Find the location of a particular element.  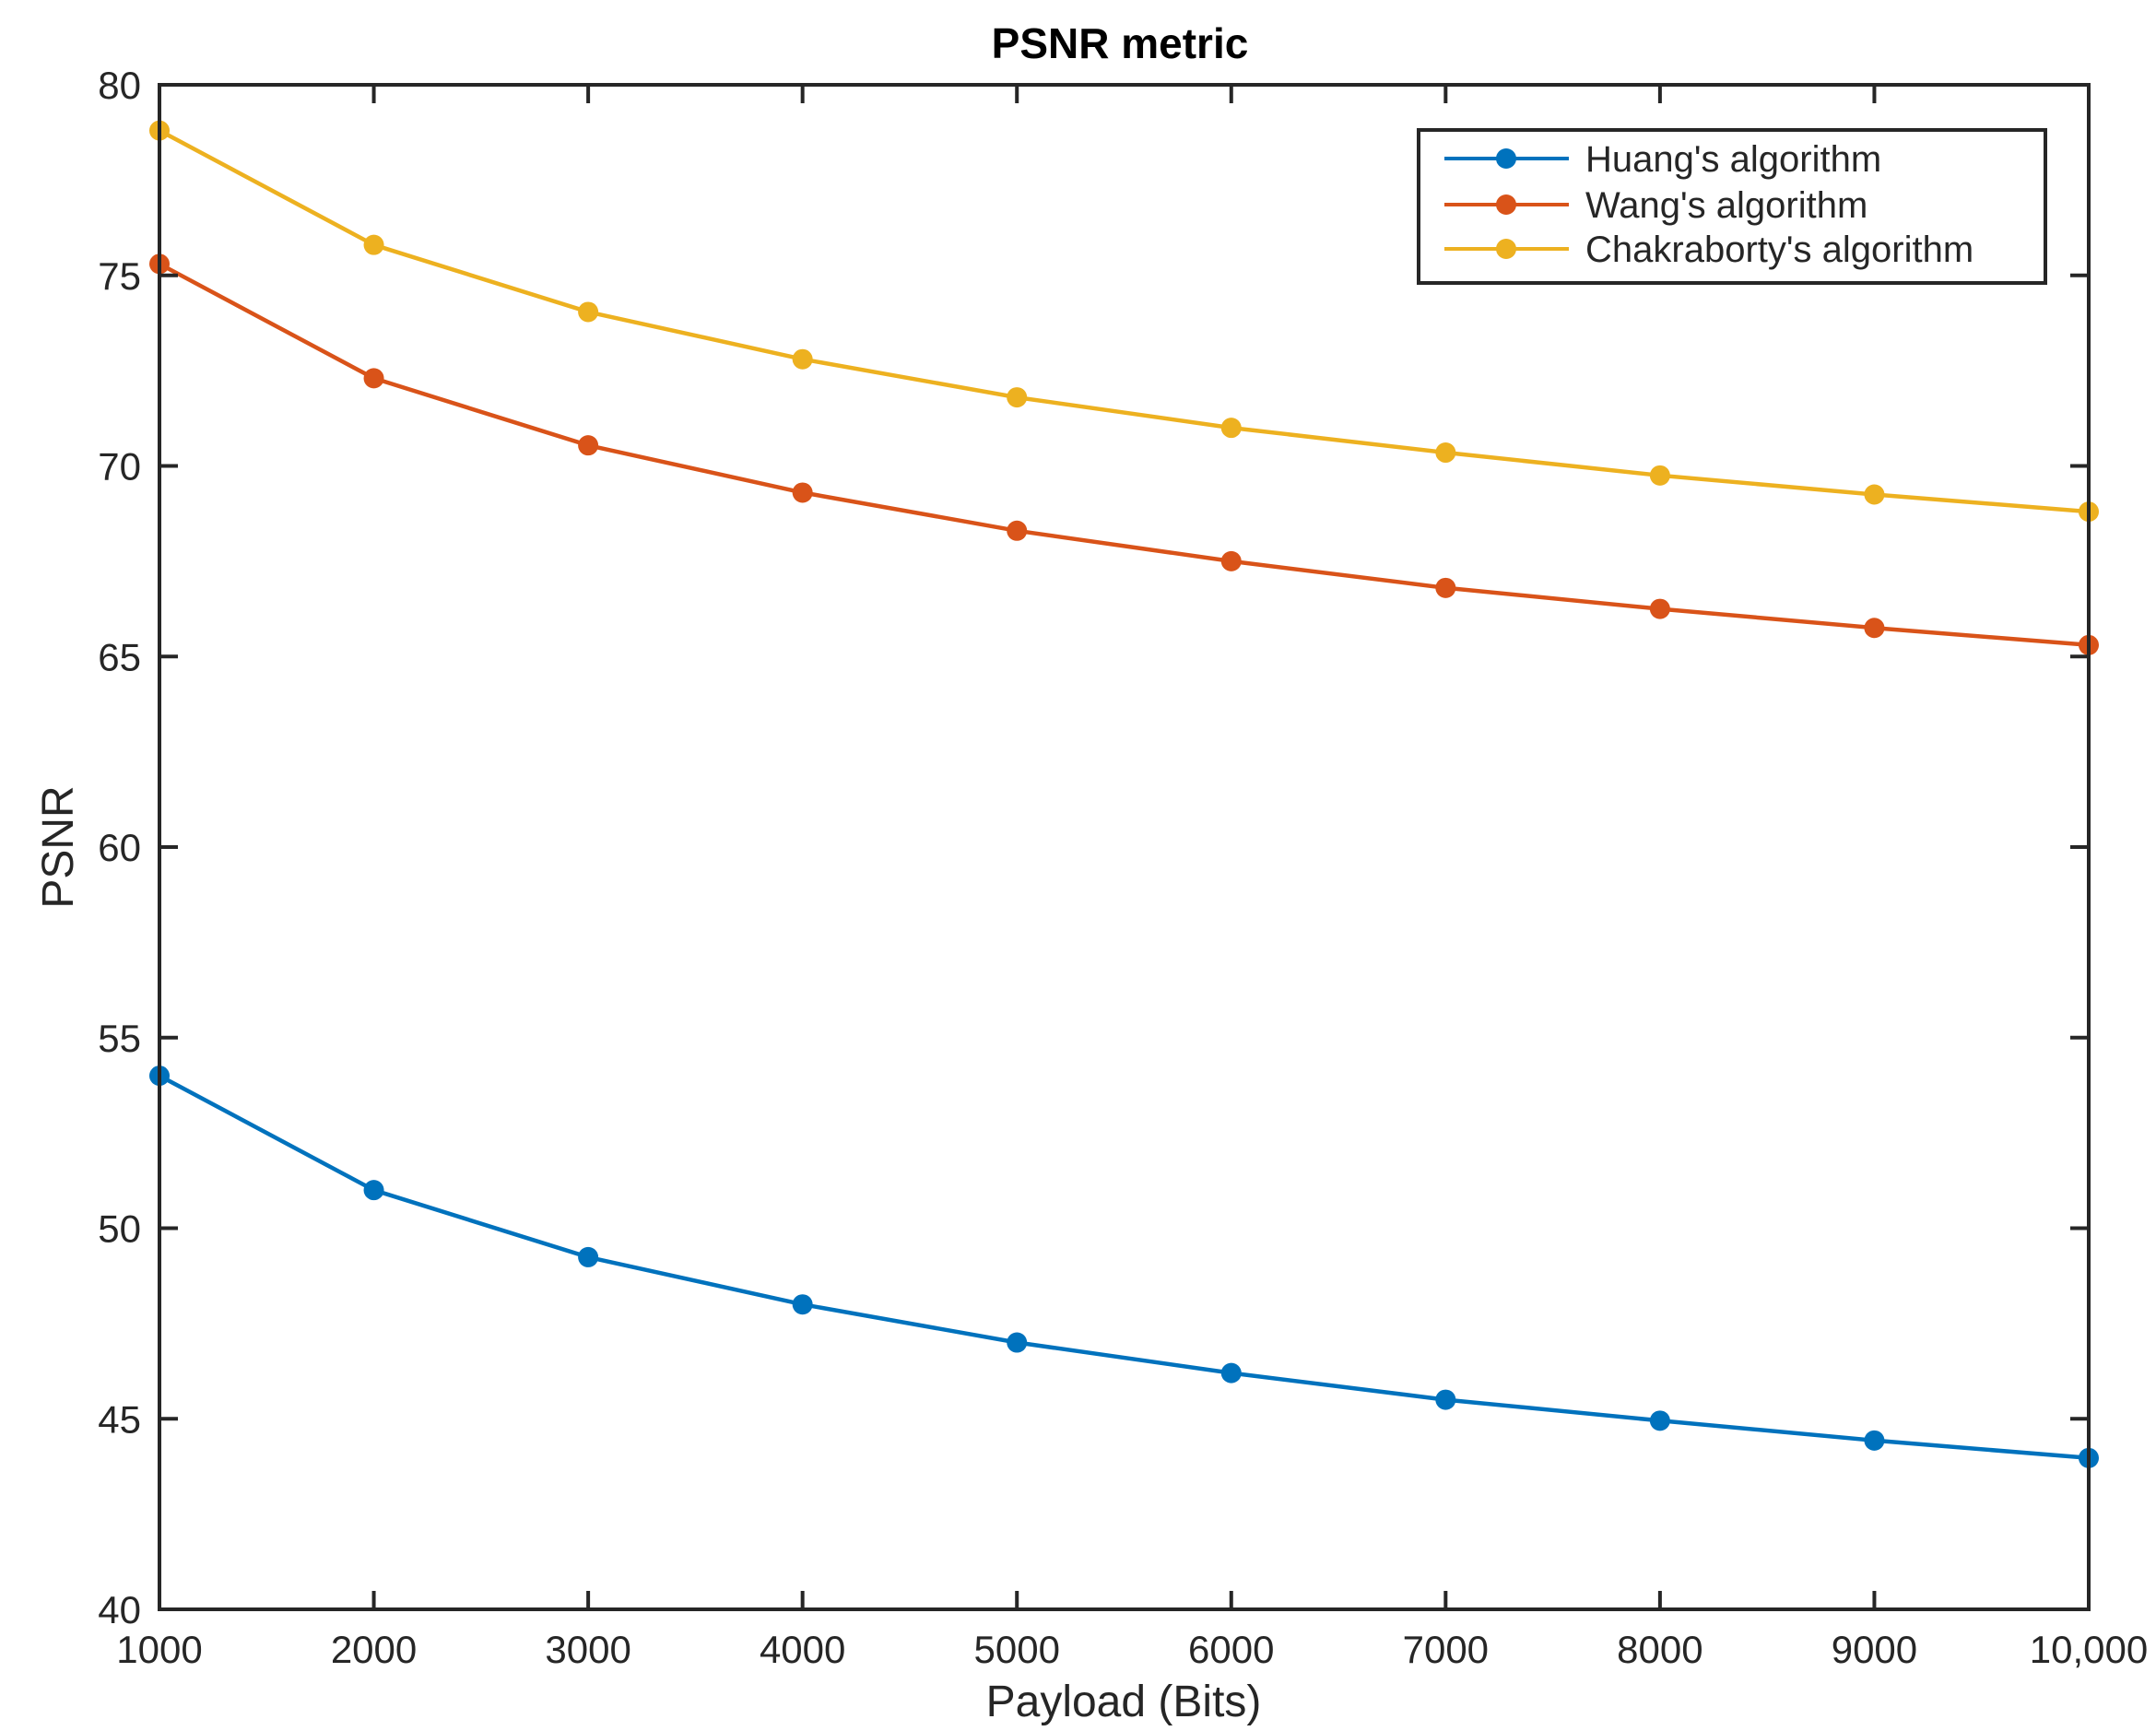

chart-title: PSNR metric is located at coordinates (1120, 43).